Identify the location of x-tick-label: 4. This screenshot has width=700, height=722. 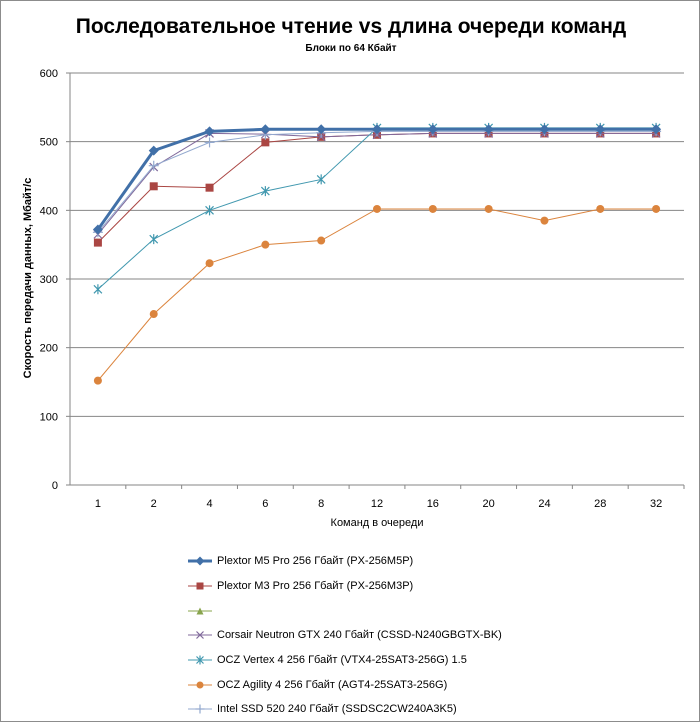
(209, 504).